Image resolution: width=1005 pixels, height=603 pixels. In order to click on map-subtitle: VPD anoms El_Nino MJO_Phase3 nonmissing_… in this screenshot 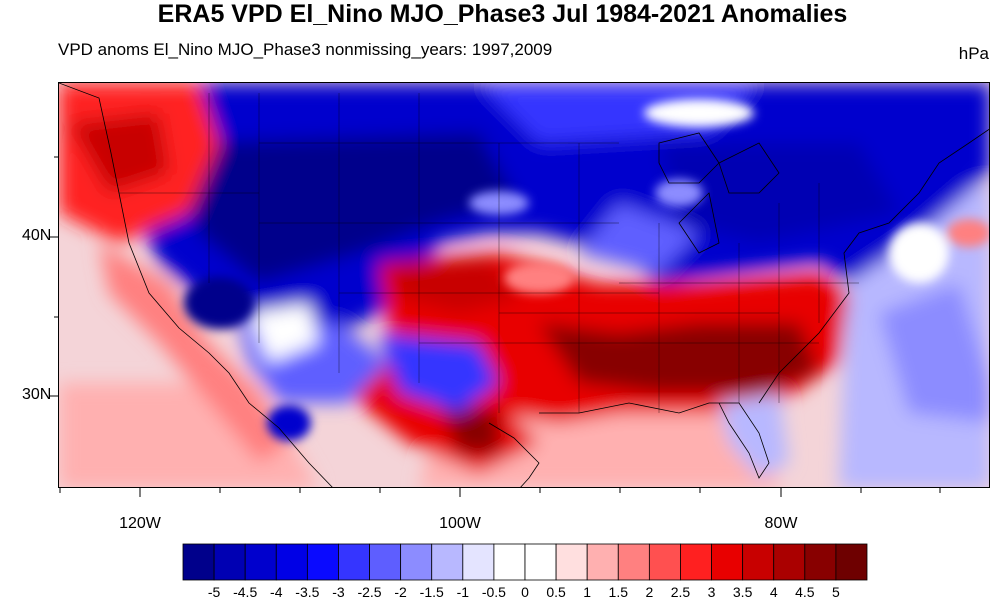, I will do `click(305, 49)`.